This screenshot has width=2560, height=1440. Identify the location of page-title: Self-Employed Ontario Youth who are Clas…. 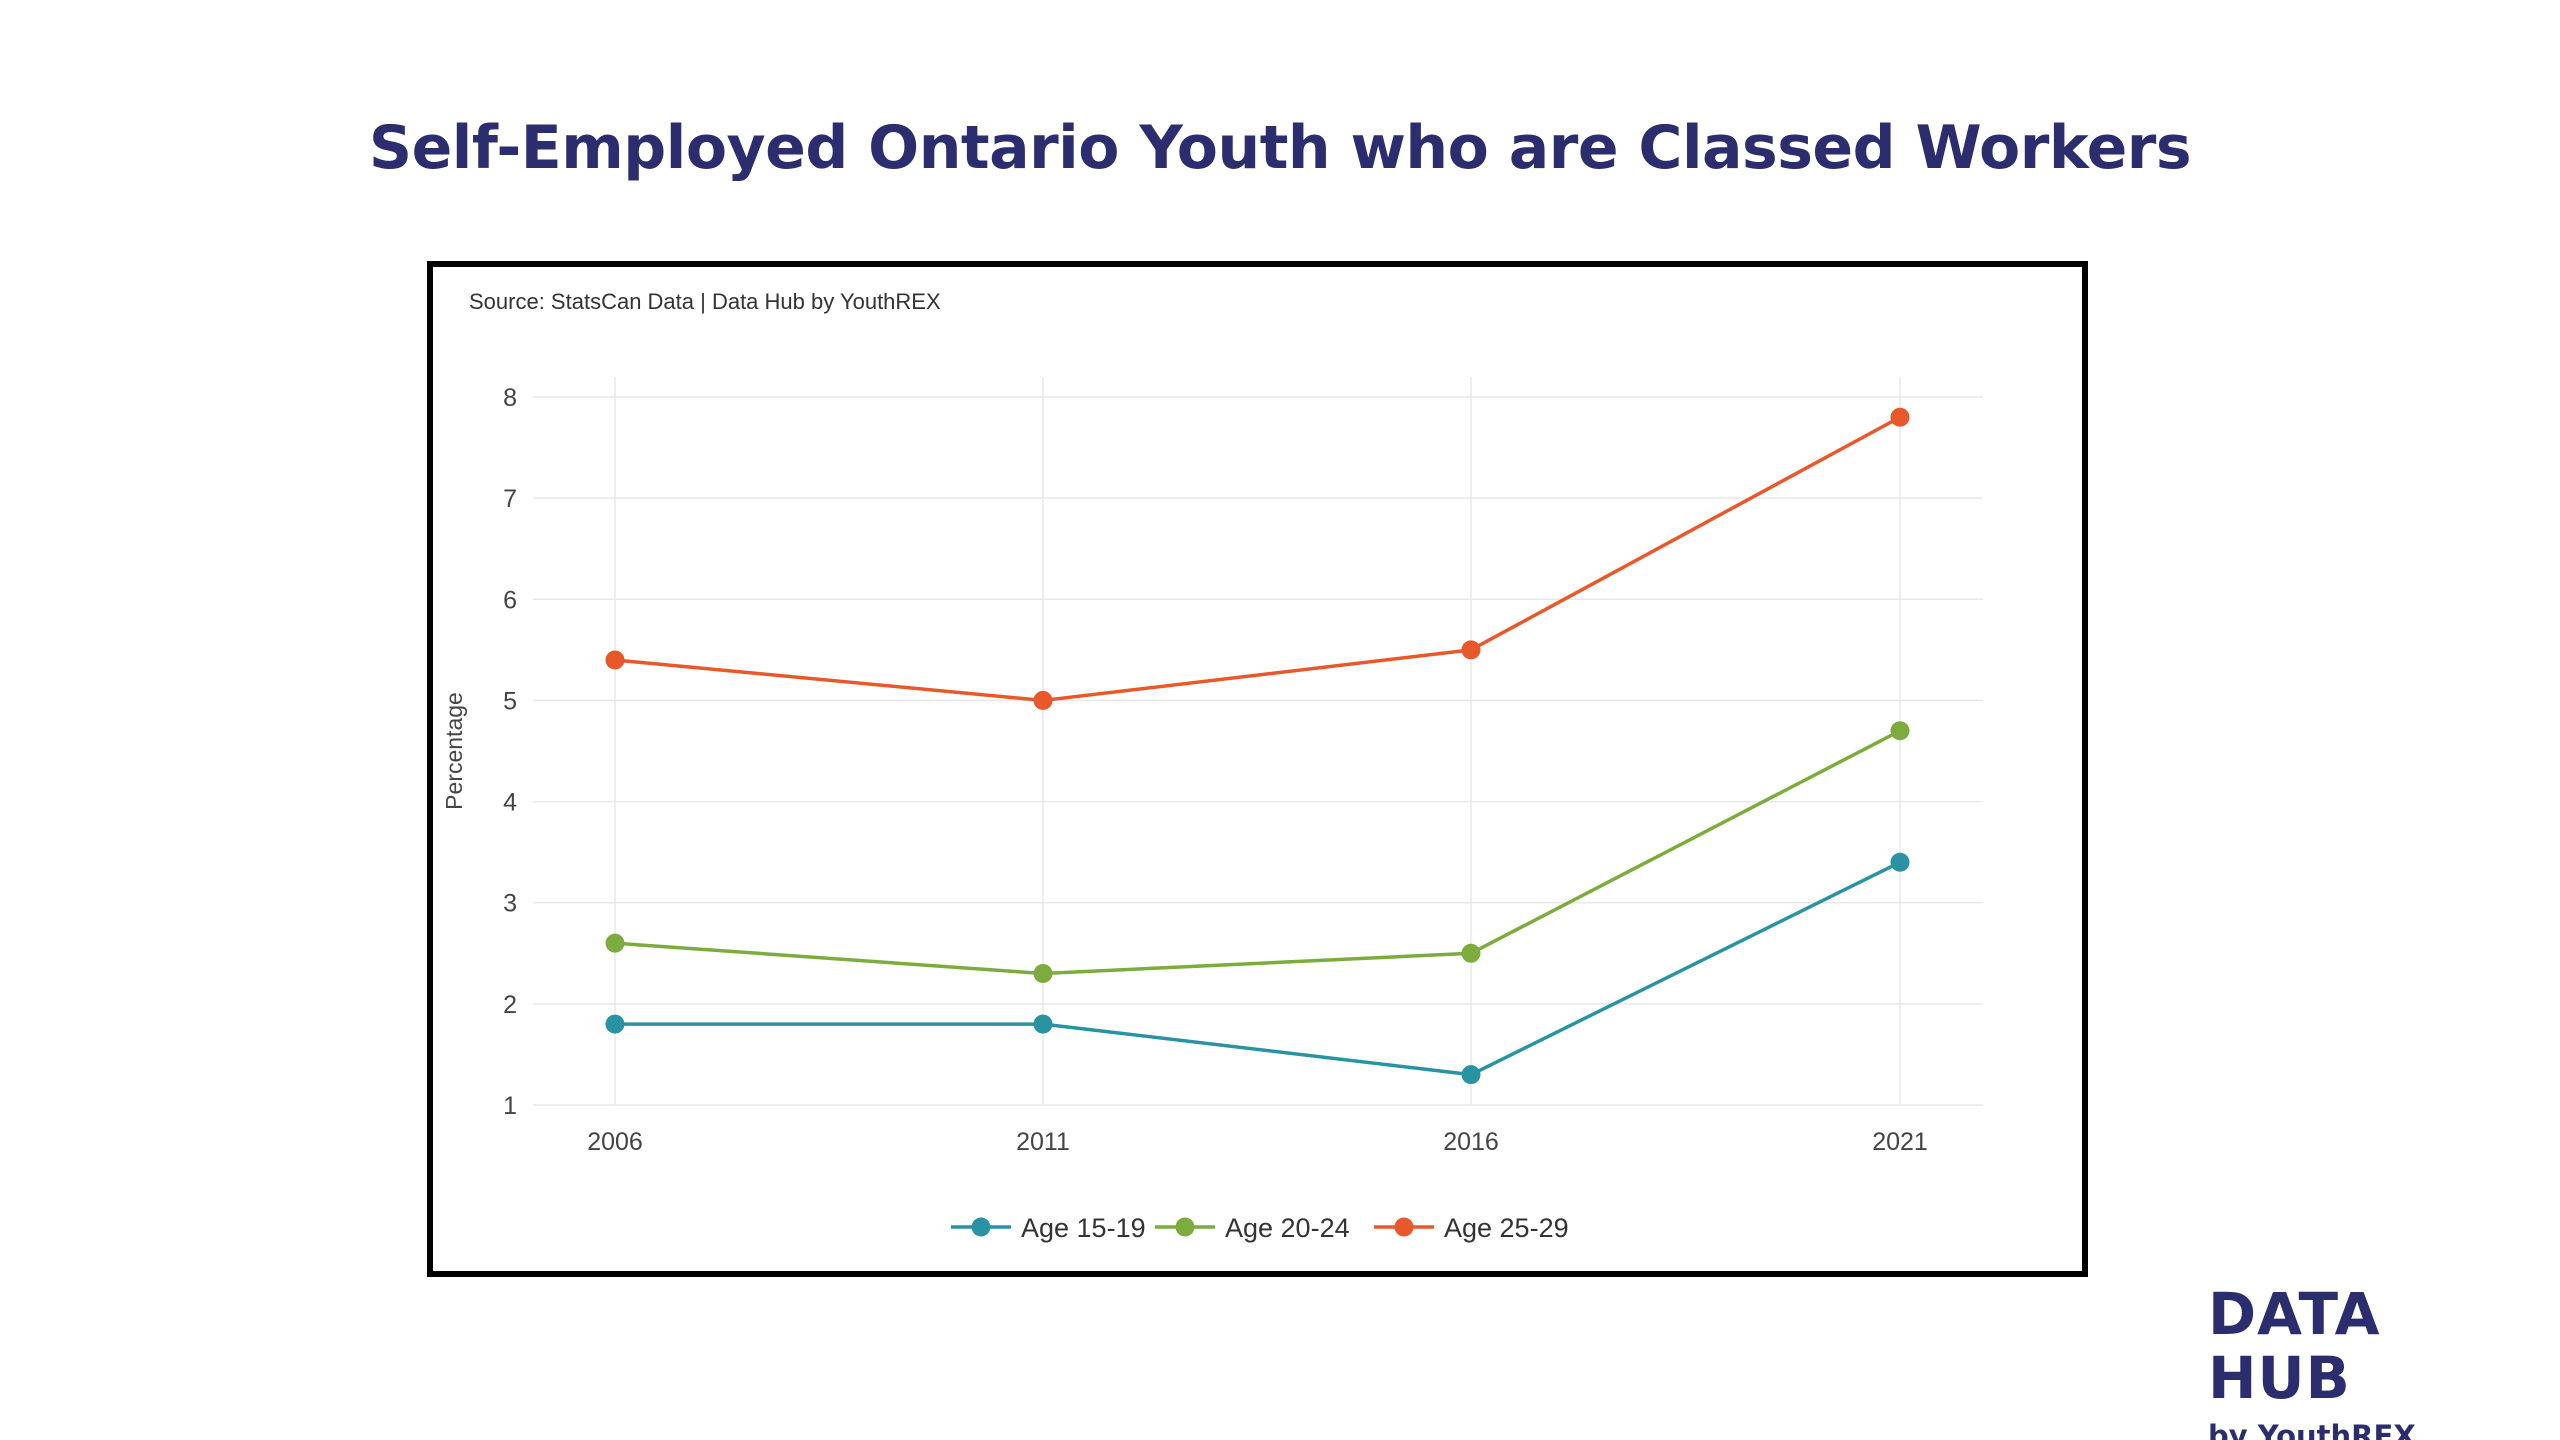
(1280, 148).